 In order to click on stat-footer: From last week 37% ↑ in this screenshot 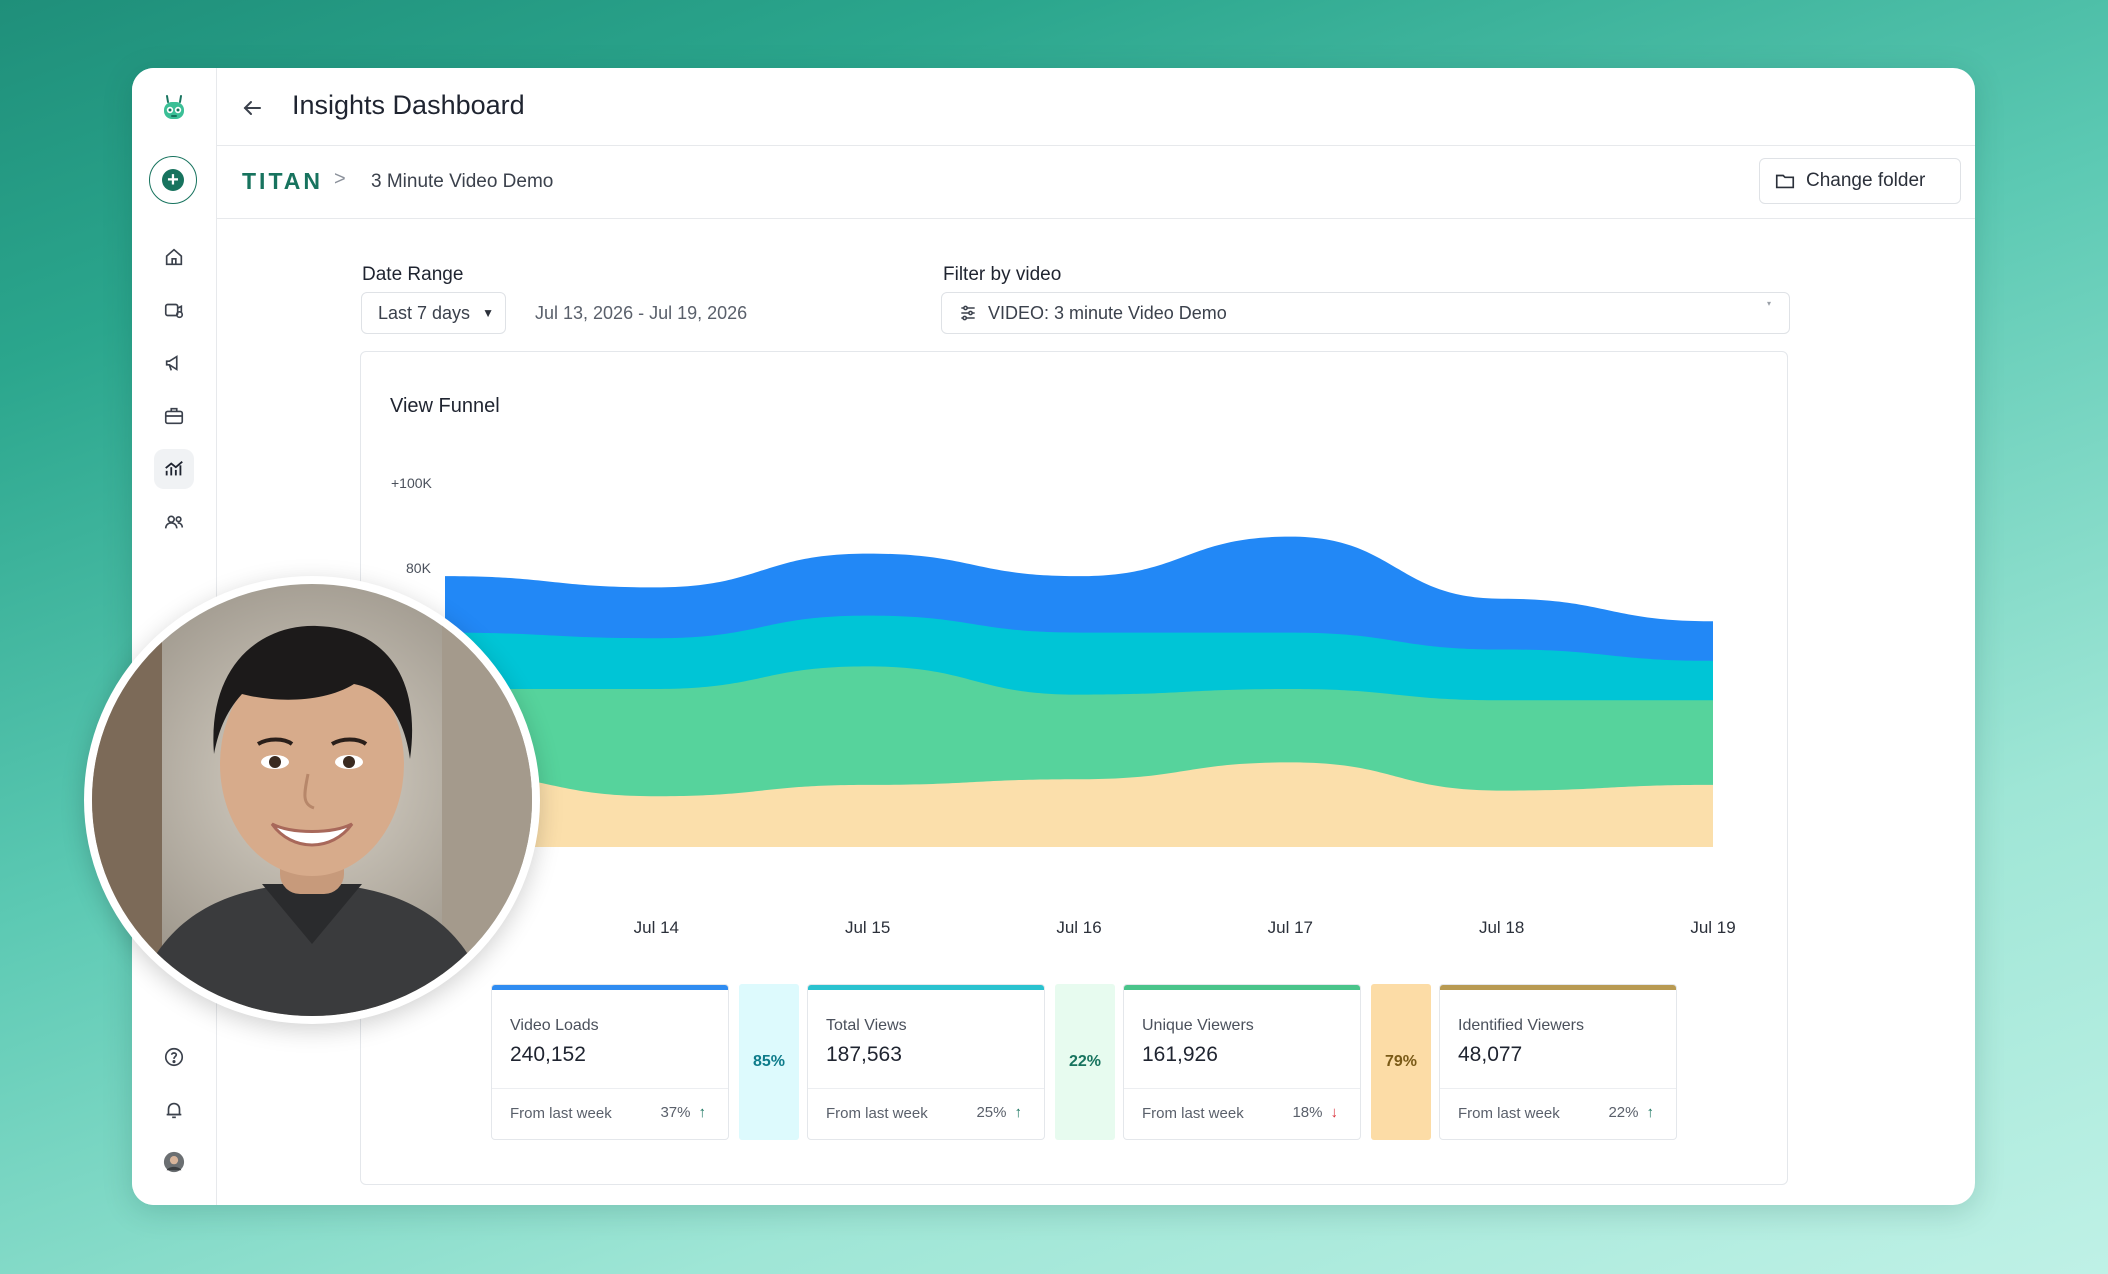, I will do `click(610, 1113)`.